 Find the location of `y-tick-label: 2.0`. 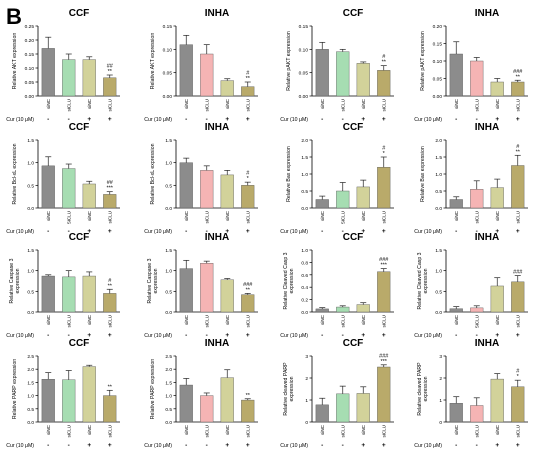

y-tick-label: 2.0 is located at coordinates (30, 370).